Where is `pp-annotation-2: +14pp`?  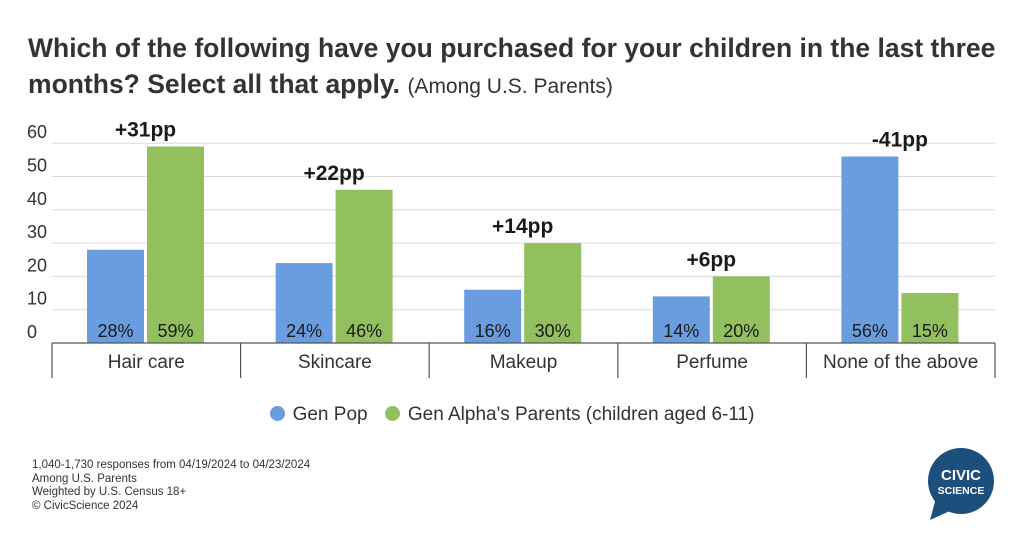 pp-annotation-2: +14pp is located at coordinates (522, 226).